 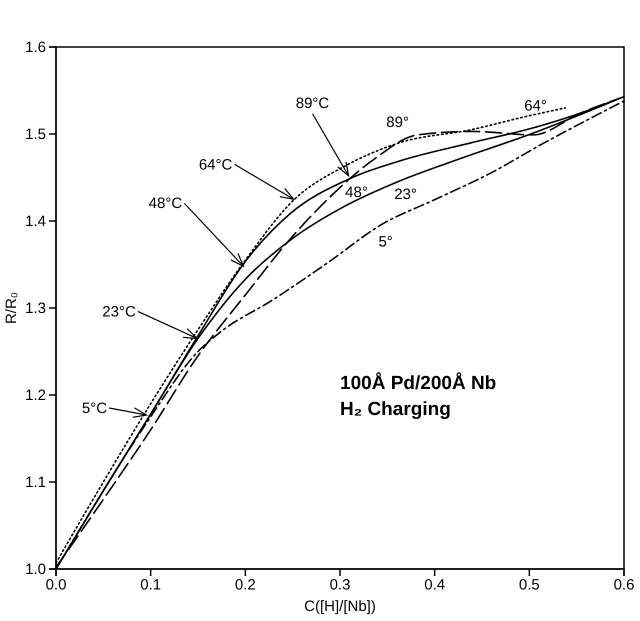 I want to click on y-tick-label: 1.3, so click(x=35, y=308).